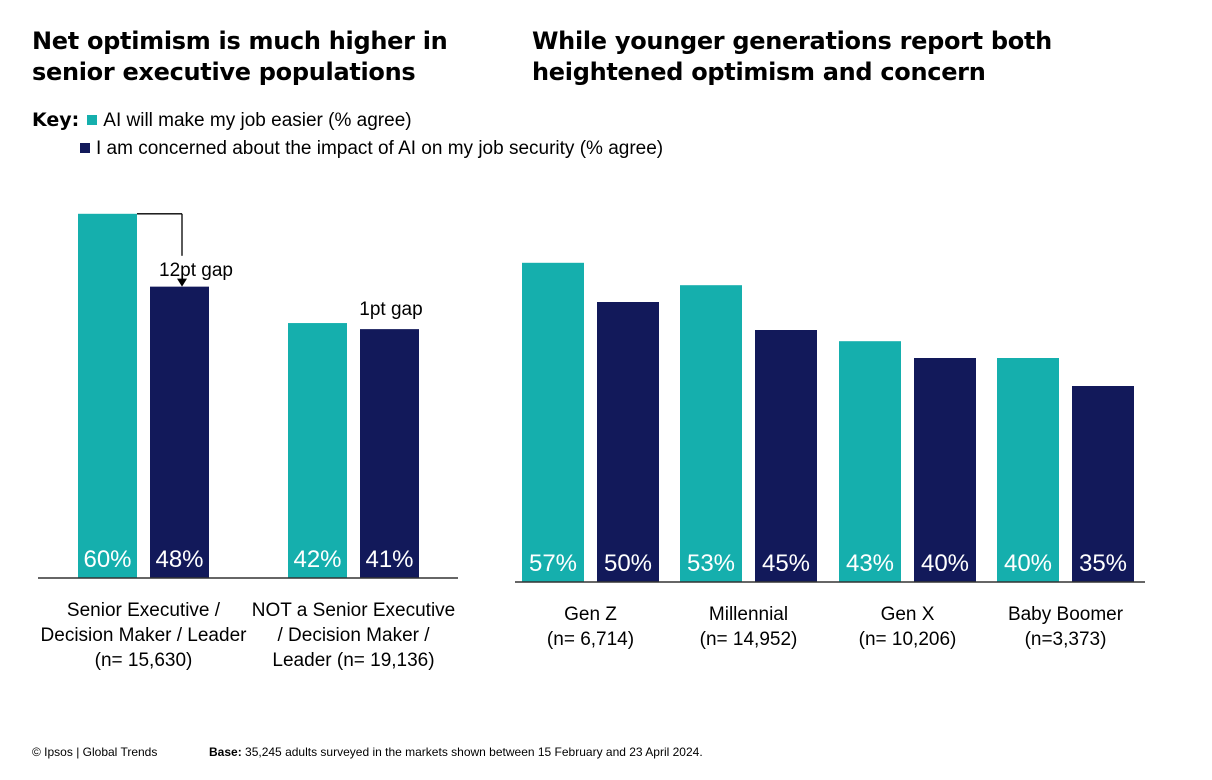 The width and height of the screenshot is (1212, 780). I want to click on gap-annotation-1pt: 1pt gap, so click(390, 309).